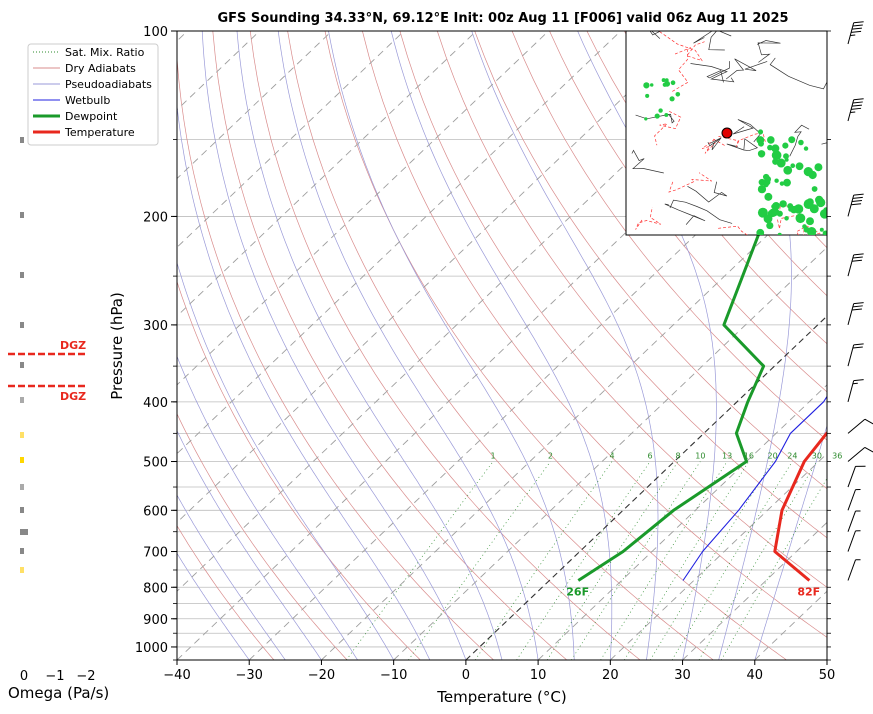  What do you see at coordinates (155, 588) in the screenshot?
I see `y-tick-label: 800` at bounding box center [155, 588].